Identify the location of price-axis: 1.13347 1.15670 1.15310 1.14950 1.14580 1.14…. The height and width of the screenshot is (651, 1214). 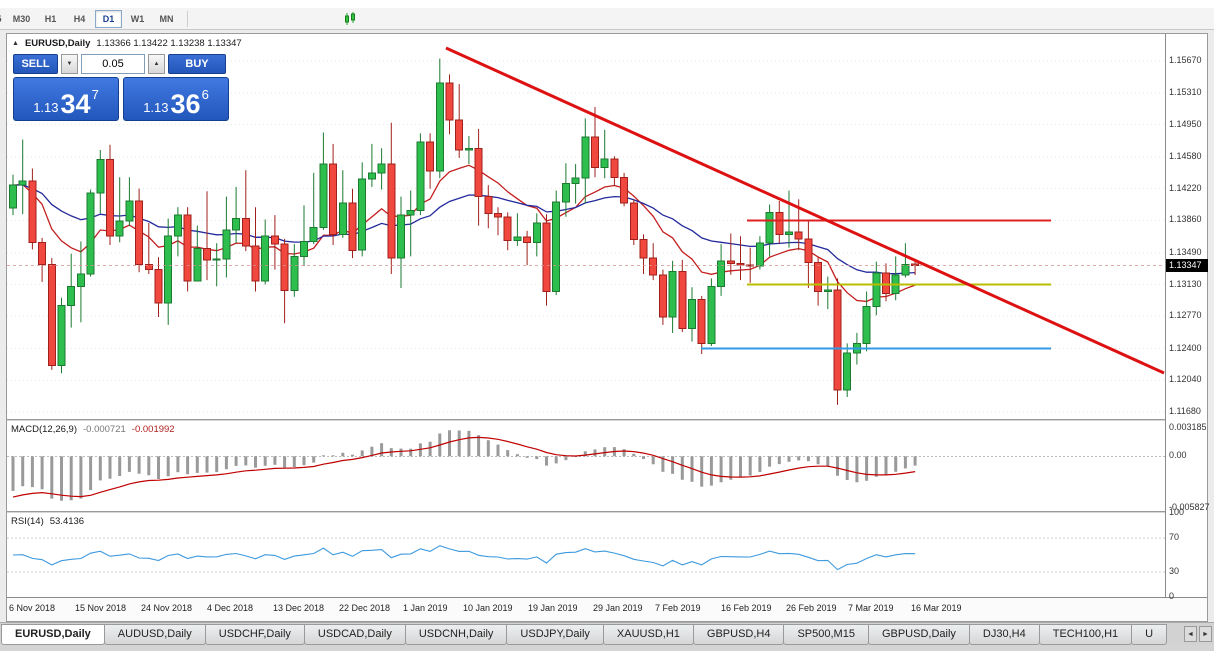
(1187, 317).